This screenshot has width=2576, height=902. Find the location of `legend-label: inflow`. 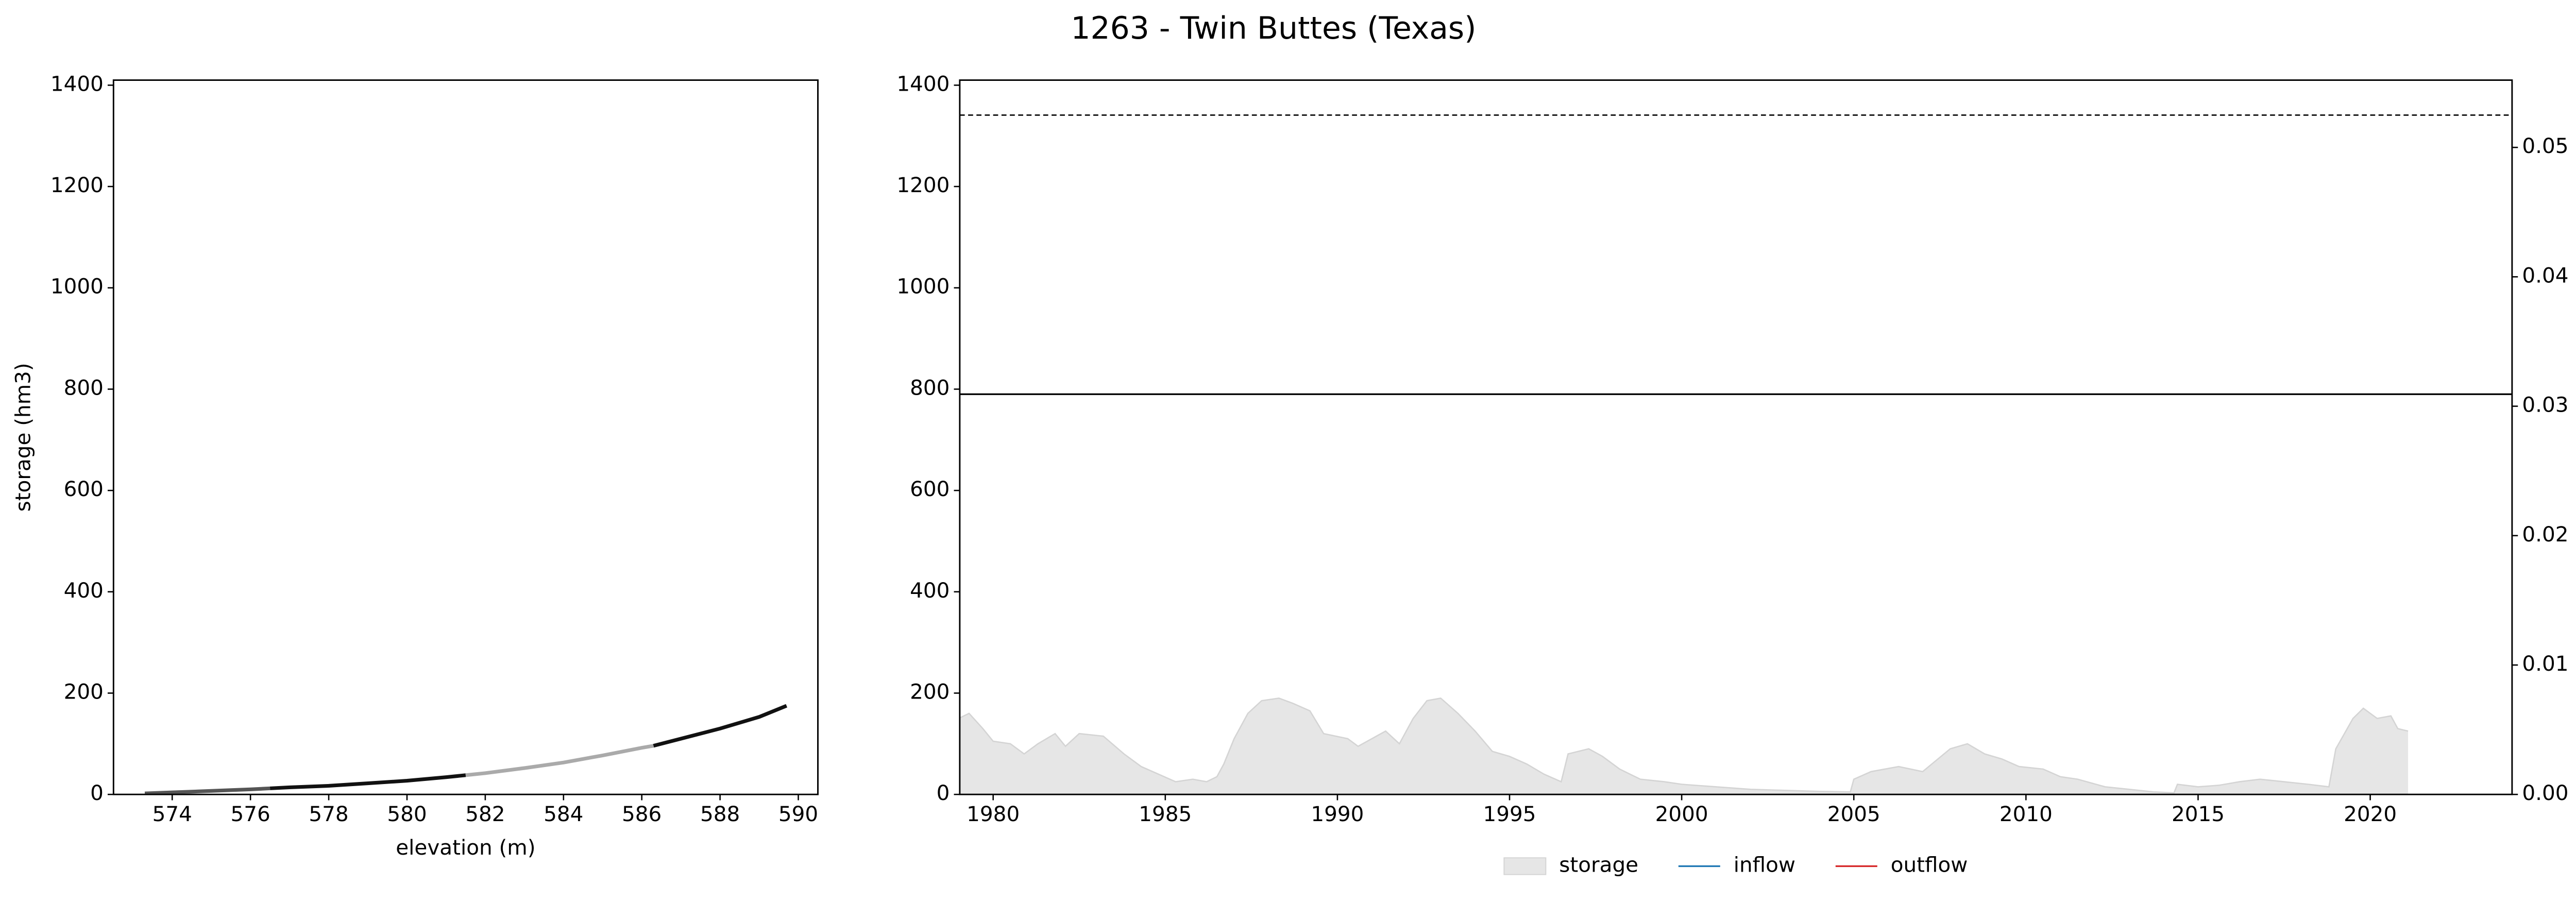

legend-label: inflow is located at coordinates (1764, 865).